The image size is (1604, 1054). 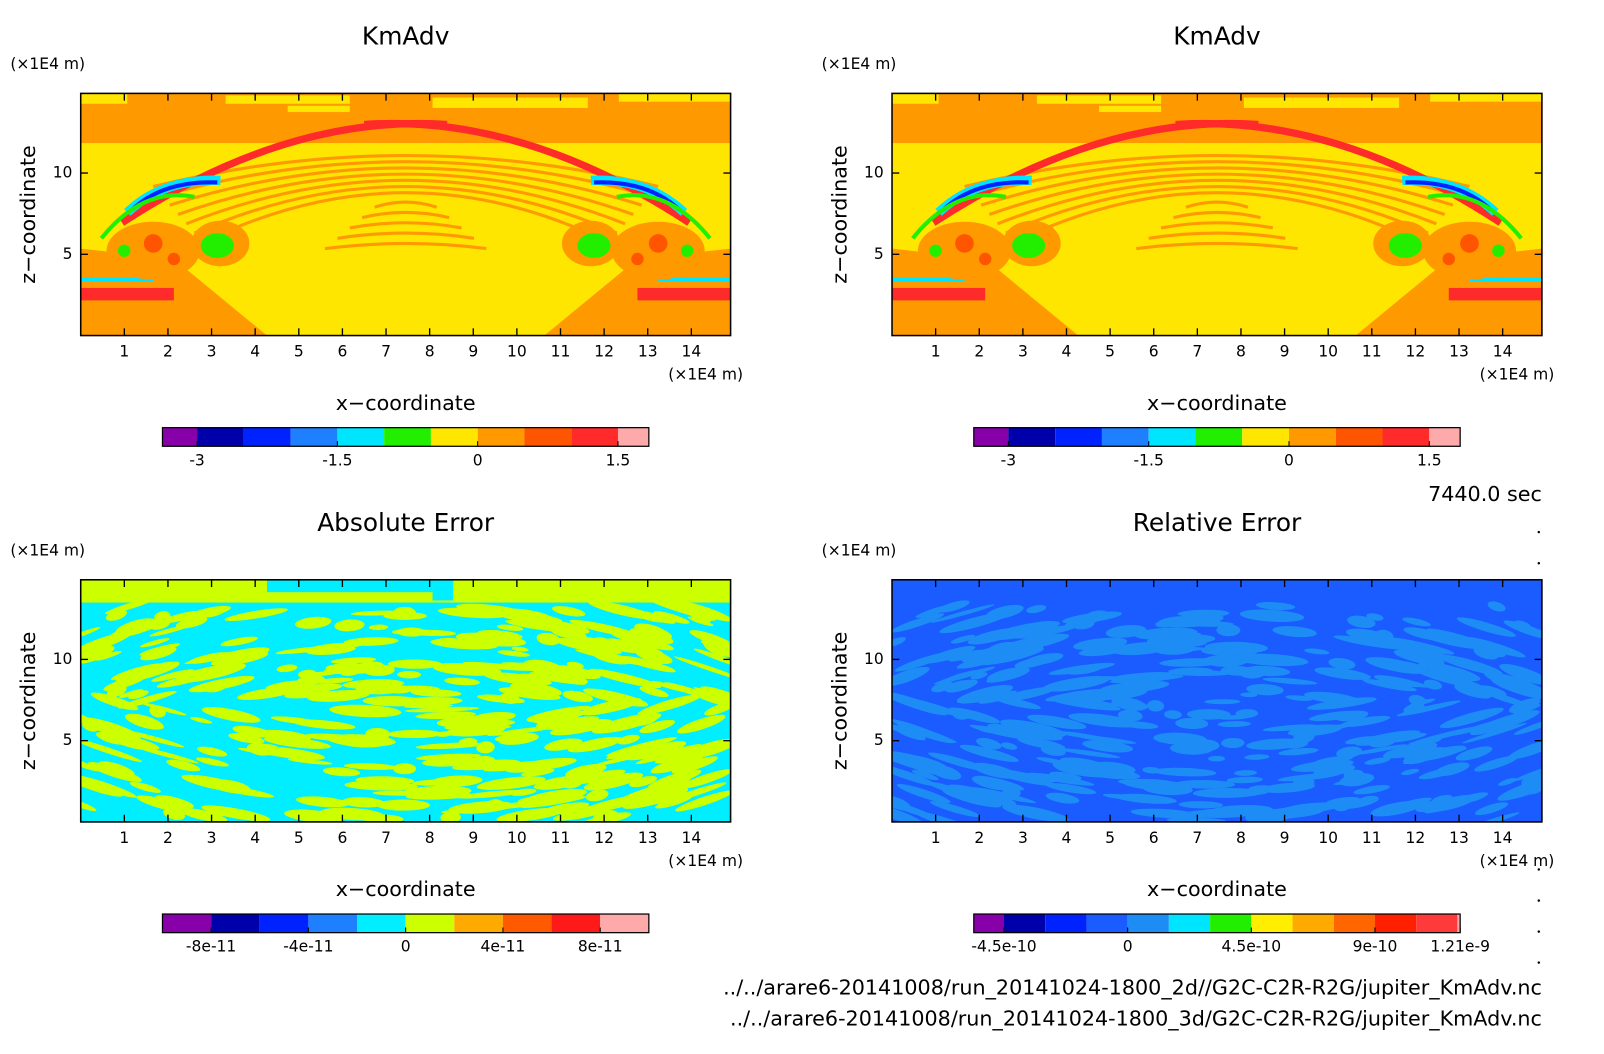 What do you see at coordinates (386, 838) in the screenshot?
I see `x-tick-label: 7` at bounding box center [386, 838].